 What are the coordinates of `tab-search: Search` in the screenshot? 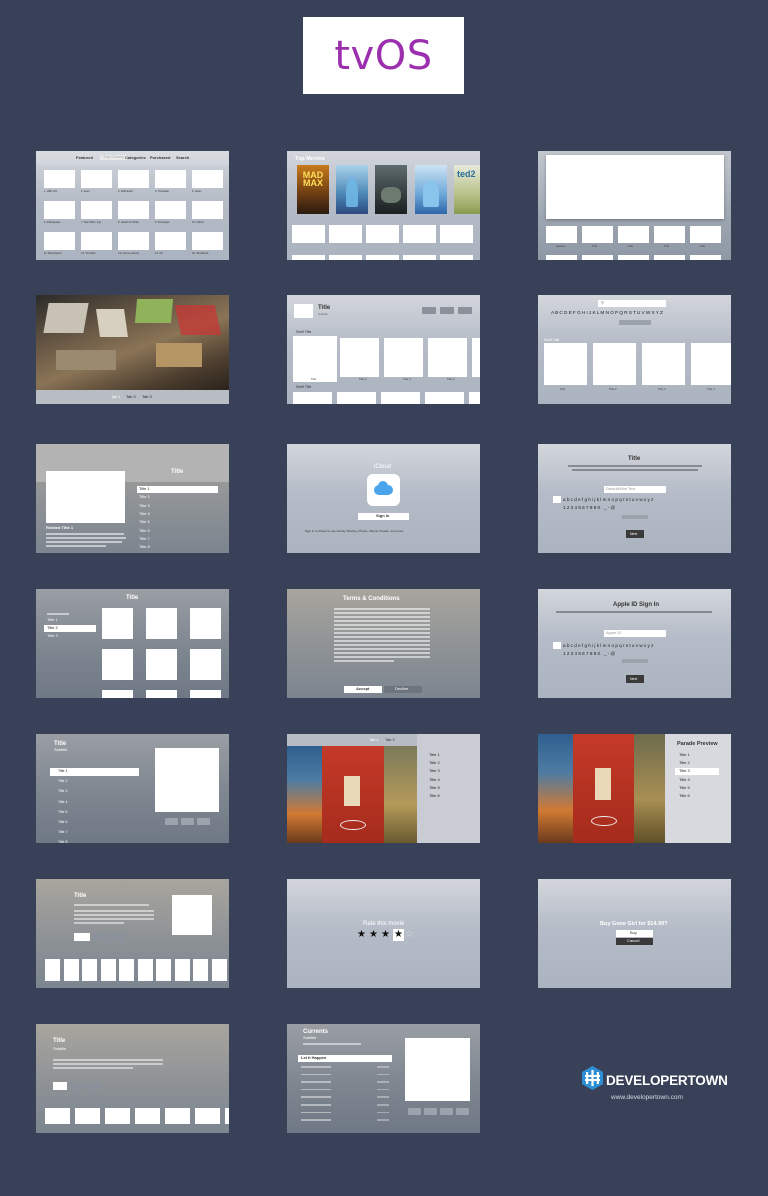 It's located at (183, 157).